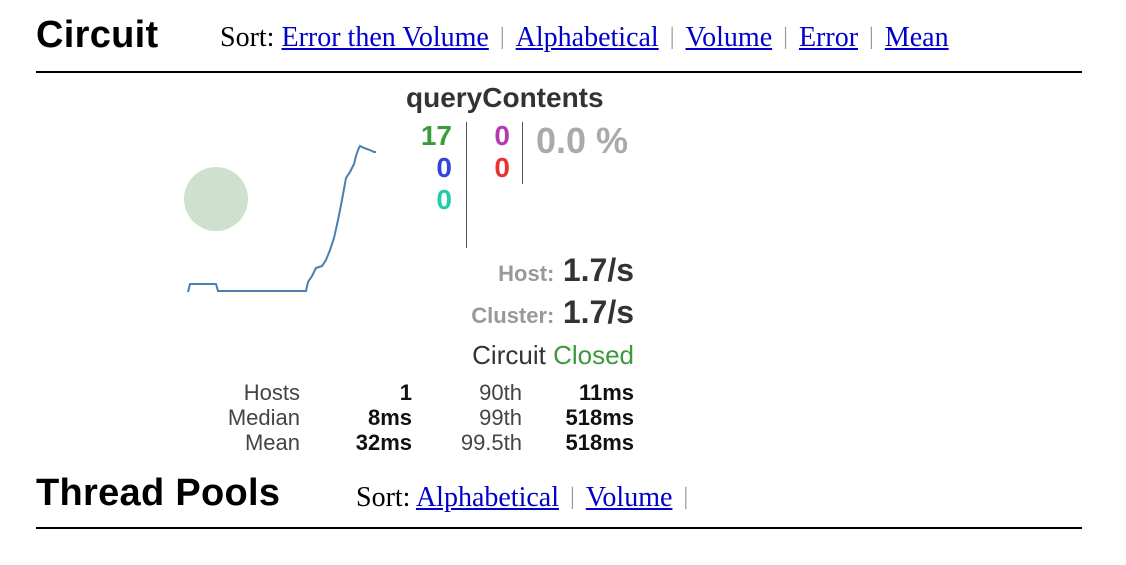  What do you see at coordinates (593, 355) in the screenshot?
I see `circuit-status-value: Closed` at bounding box center [593, 355].